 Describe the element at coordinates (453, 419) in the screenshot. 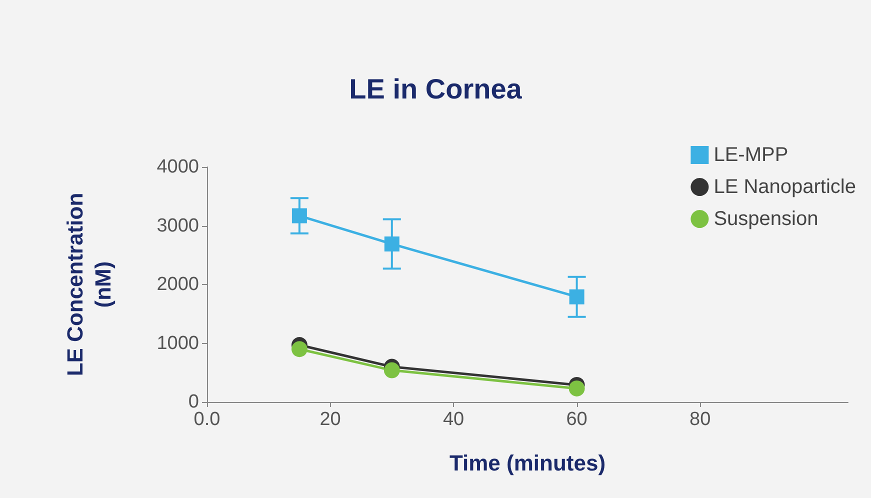

I see `x-tick-label: 40` at that location.